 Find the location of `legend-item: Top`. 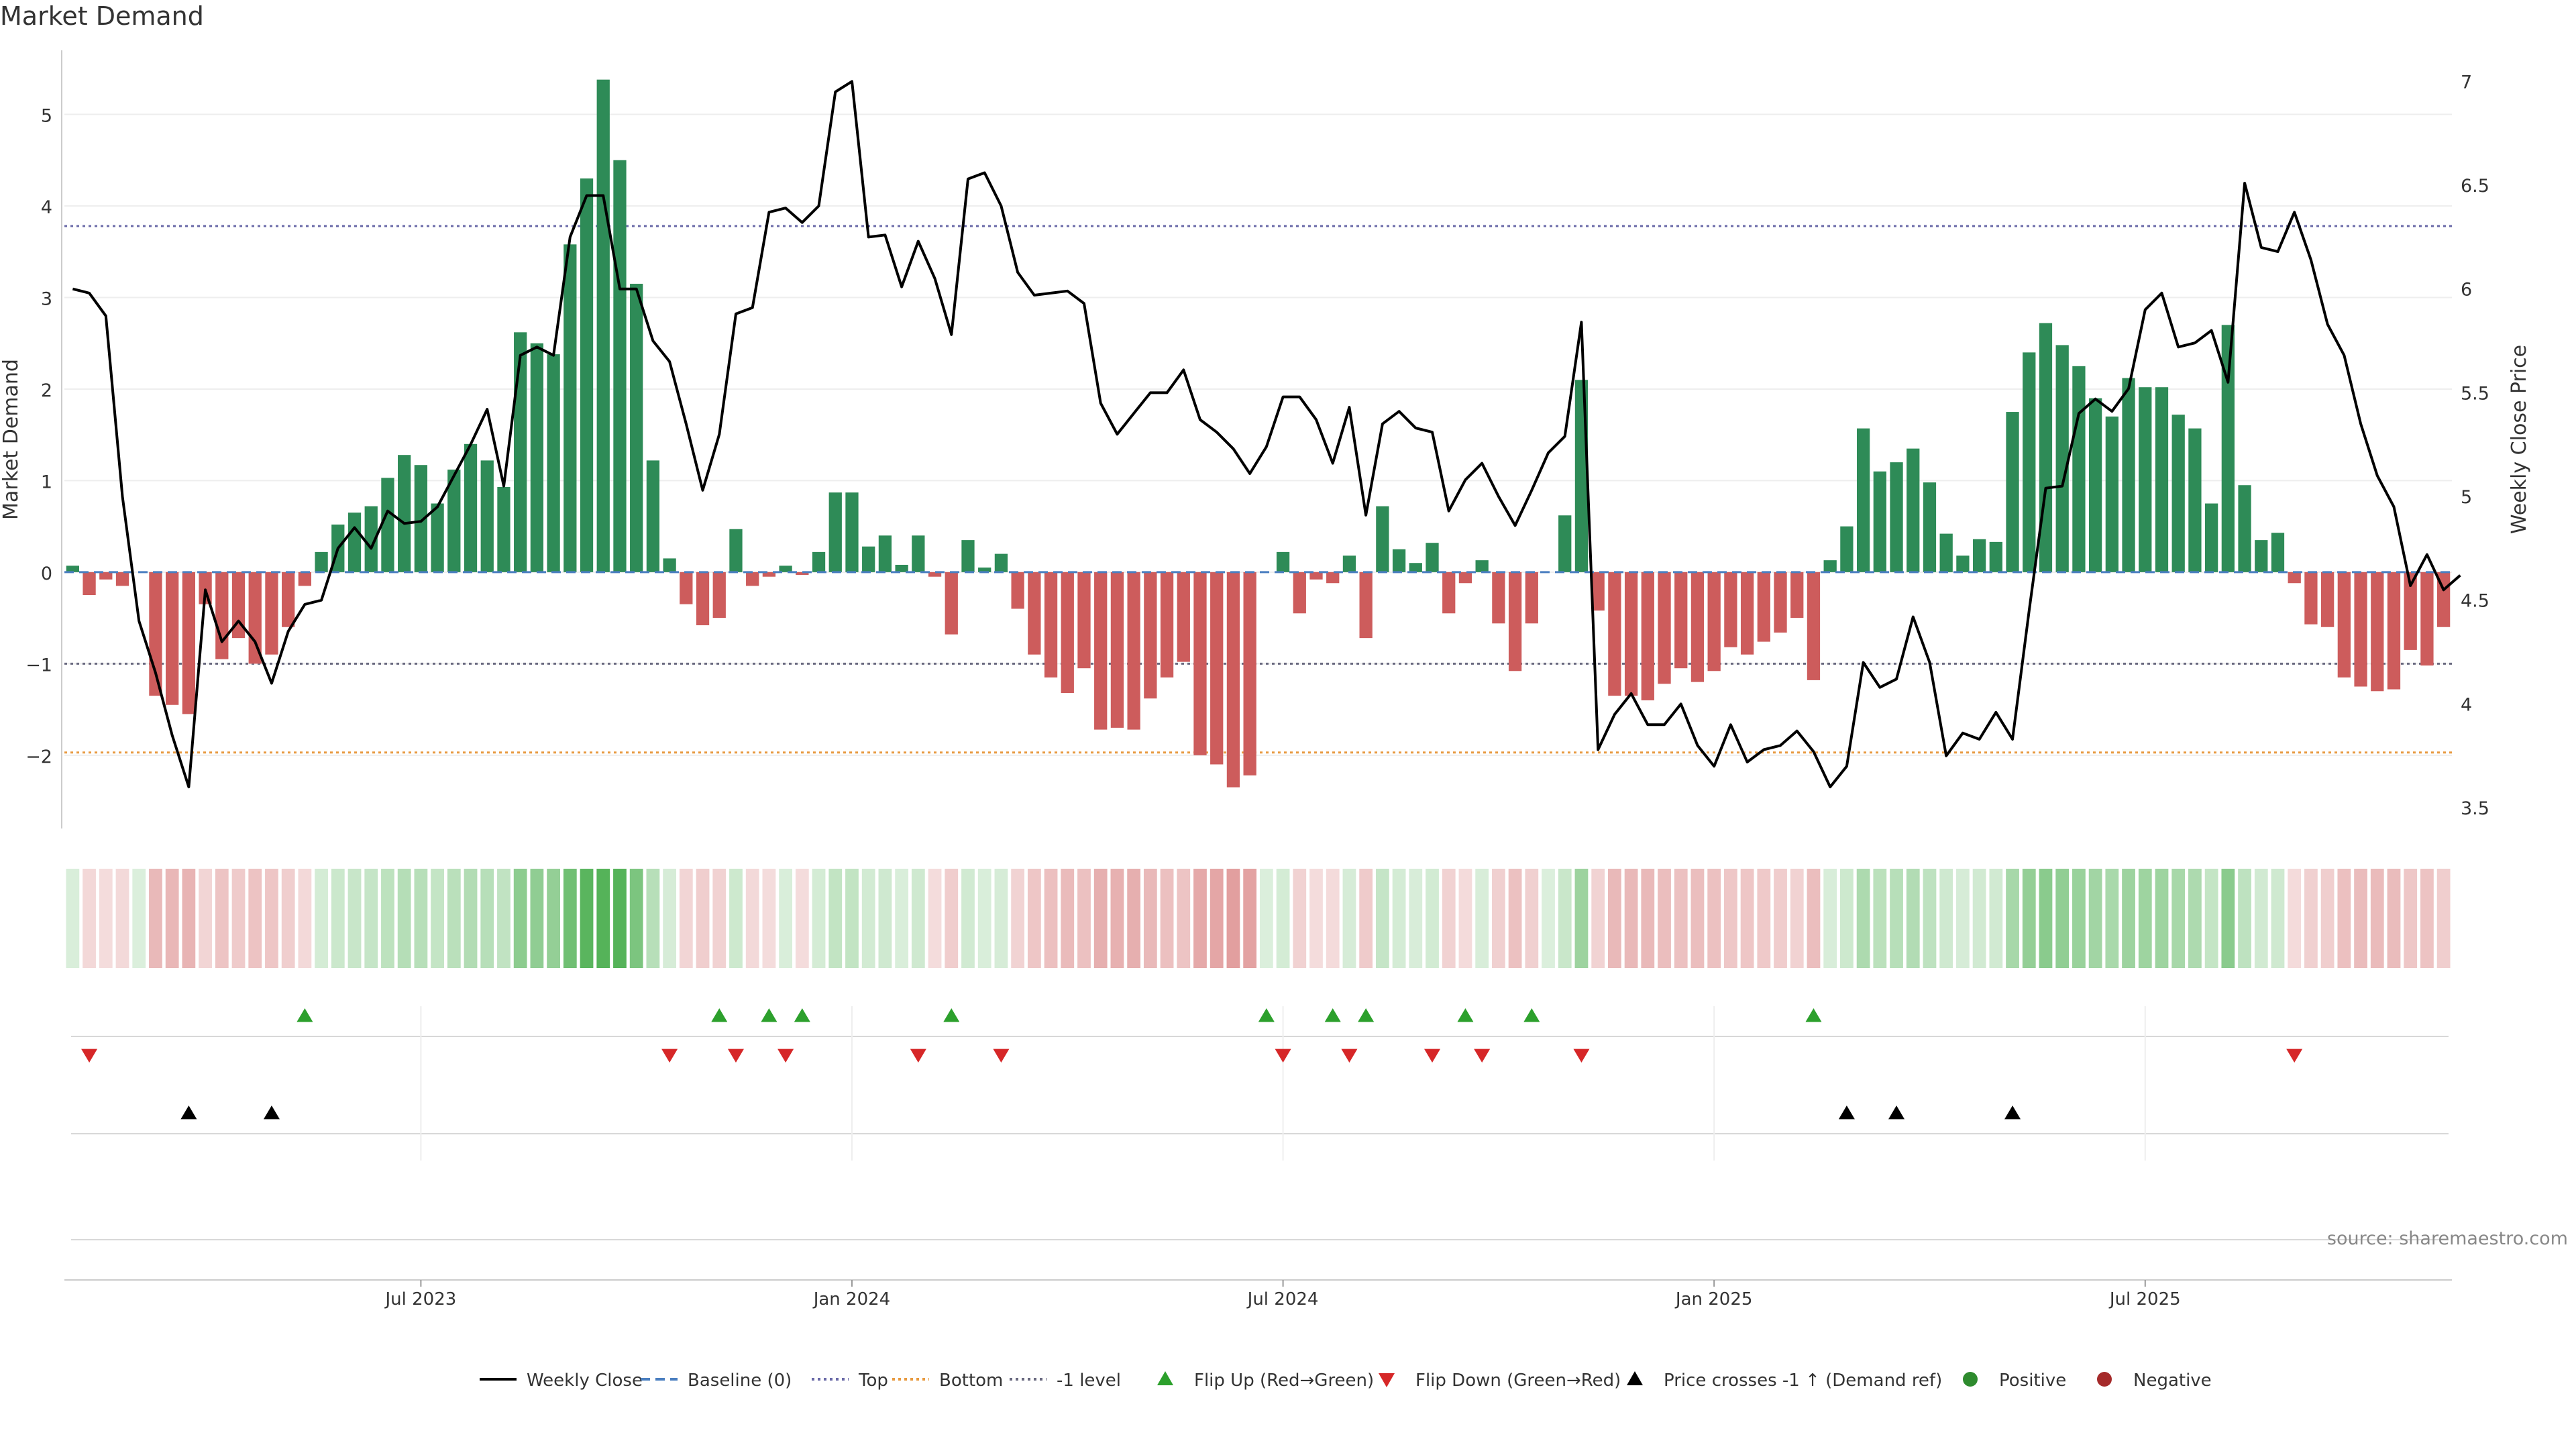

legend-item: Top is located at coordinates (850, 1381).